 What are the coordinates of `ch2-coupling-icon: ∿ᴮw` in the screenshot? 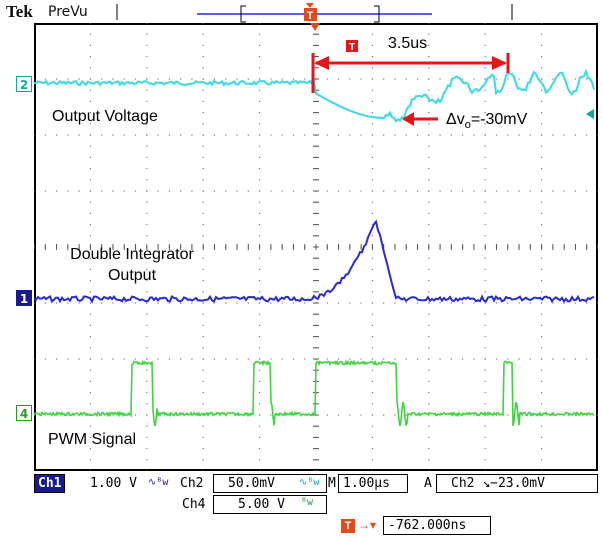 It's located at (309, 482).